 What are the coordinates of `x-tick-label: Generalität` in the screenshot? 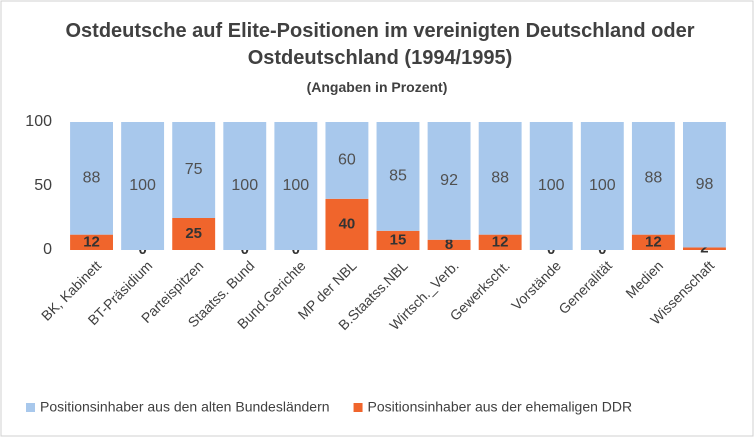 It's located at (585, 287).